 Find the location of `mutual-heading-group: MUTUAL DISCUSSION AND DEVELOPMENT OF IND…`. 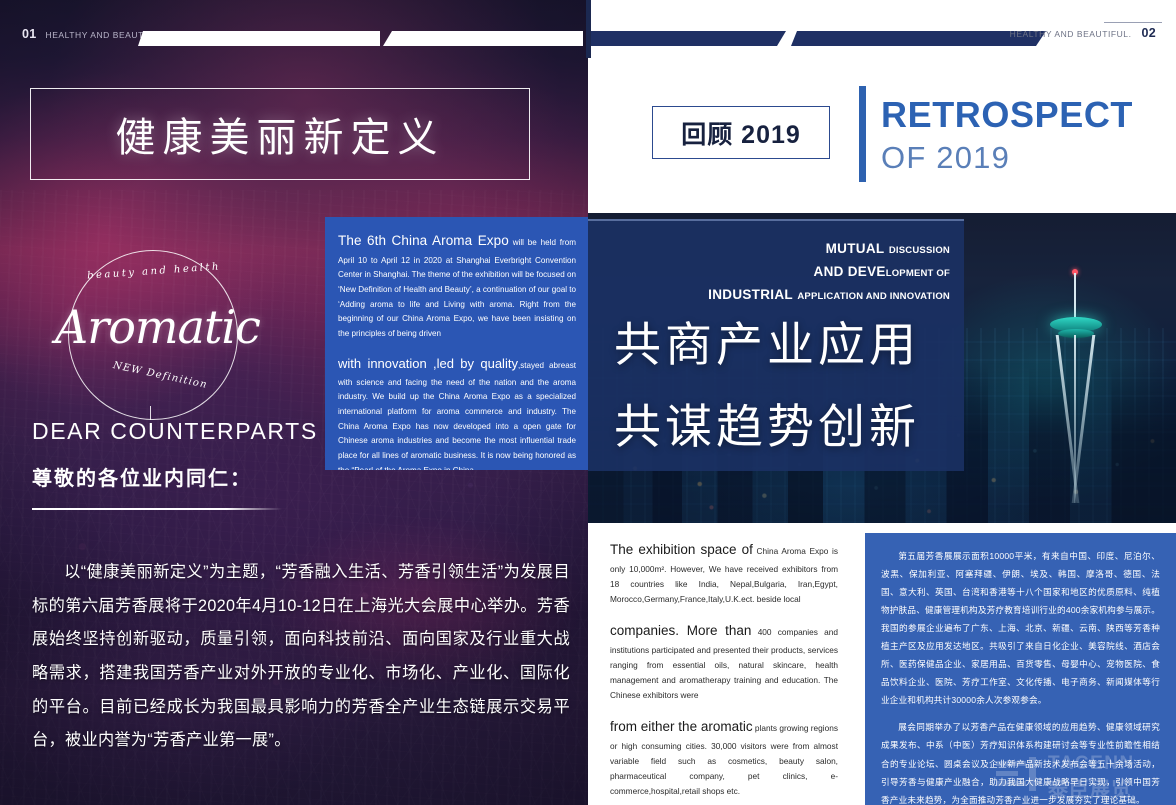

mutual-heading-group: MUTUAL DISCUSSION AND DEVELOPMENT OF IND… is located at coordinates (829, 272).